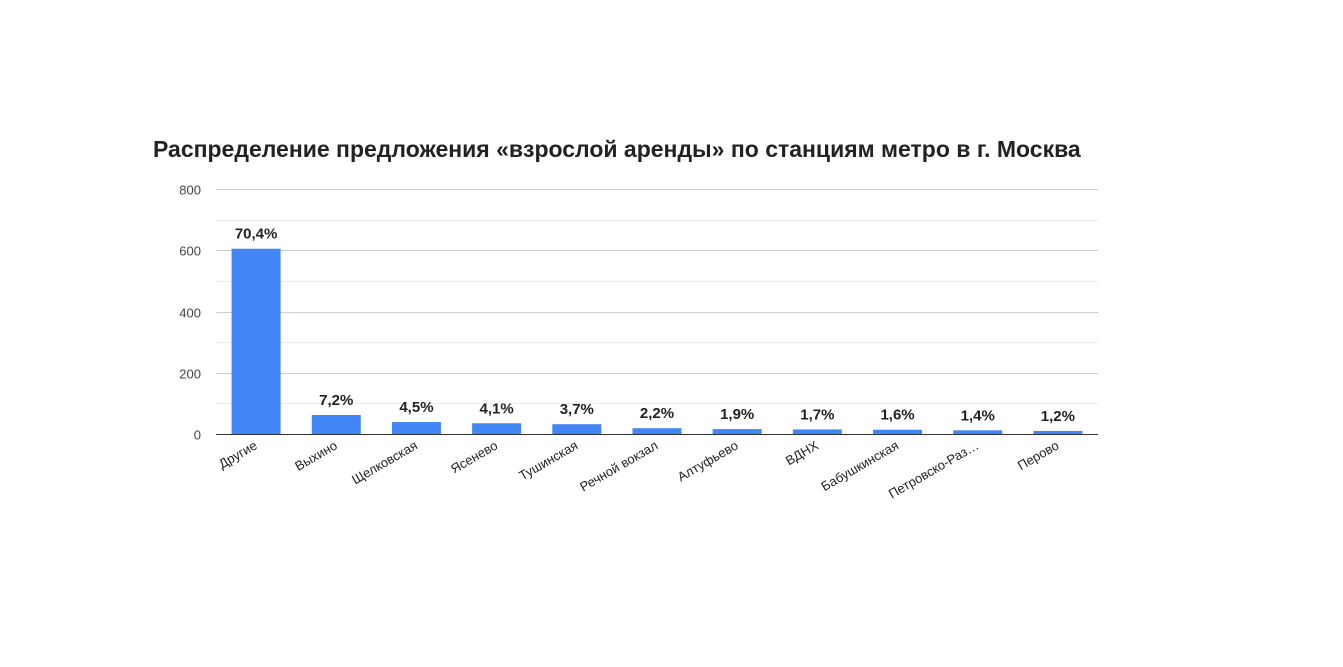 This screenshot has width=1343, height=667. What do you see at coordinates (802, 452) in the screenshot?
I see `x-tick-label: ВДНХ` at bounding box center [802, 452].